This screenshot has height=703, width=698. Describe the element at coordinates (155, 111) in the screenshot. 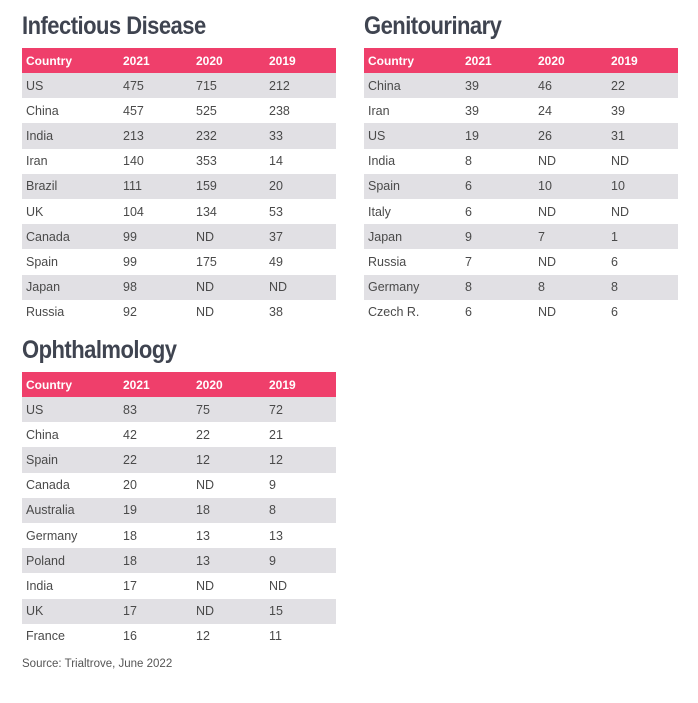

I see `value-cell: 457` at that location.